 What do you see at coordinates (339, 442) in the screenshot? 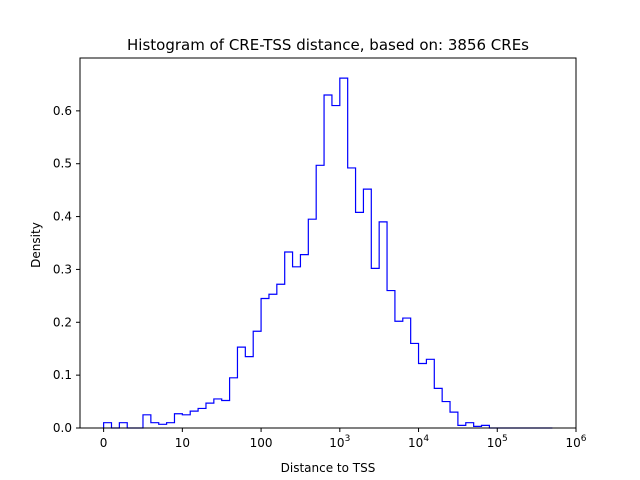
I see `x-tick-label: 10³` at bounding box center [339, 442].